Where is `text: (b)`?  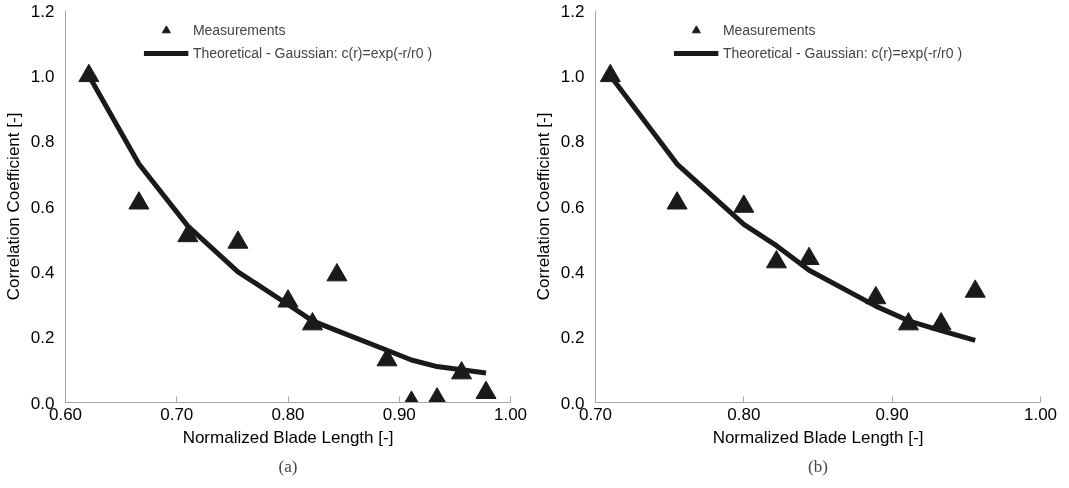 text: (b) is located at coordinates (818, 466).